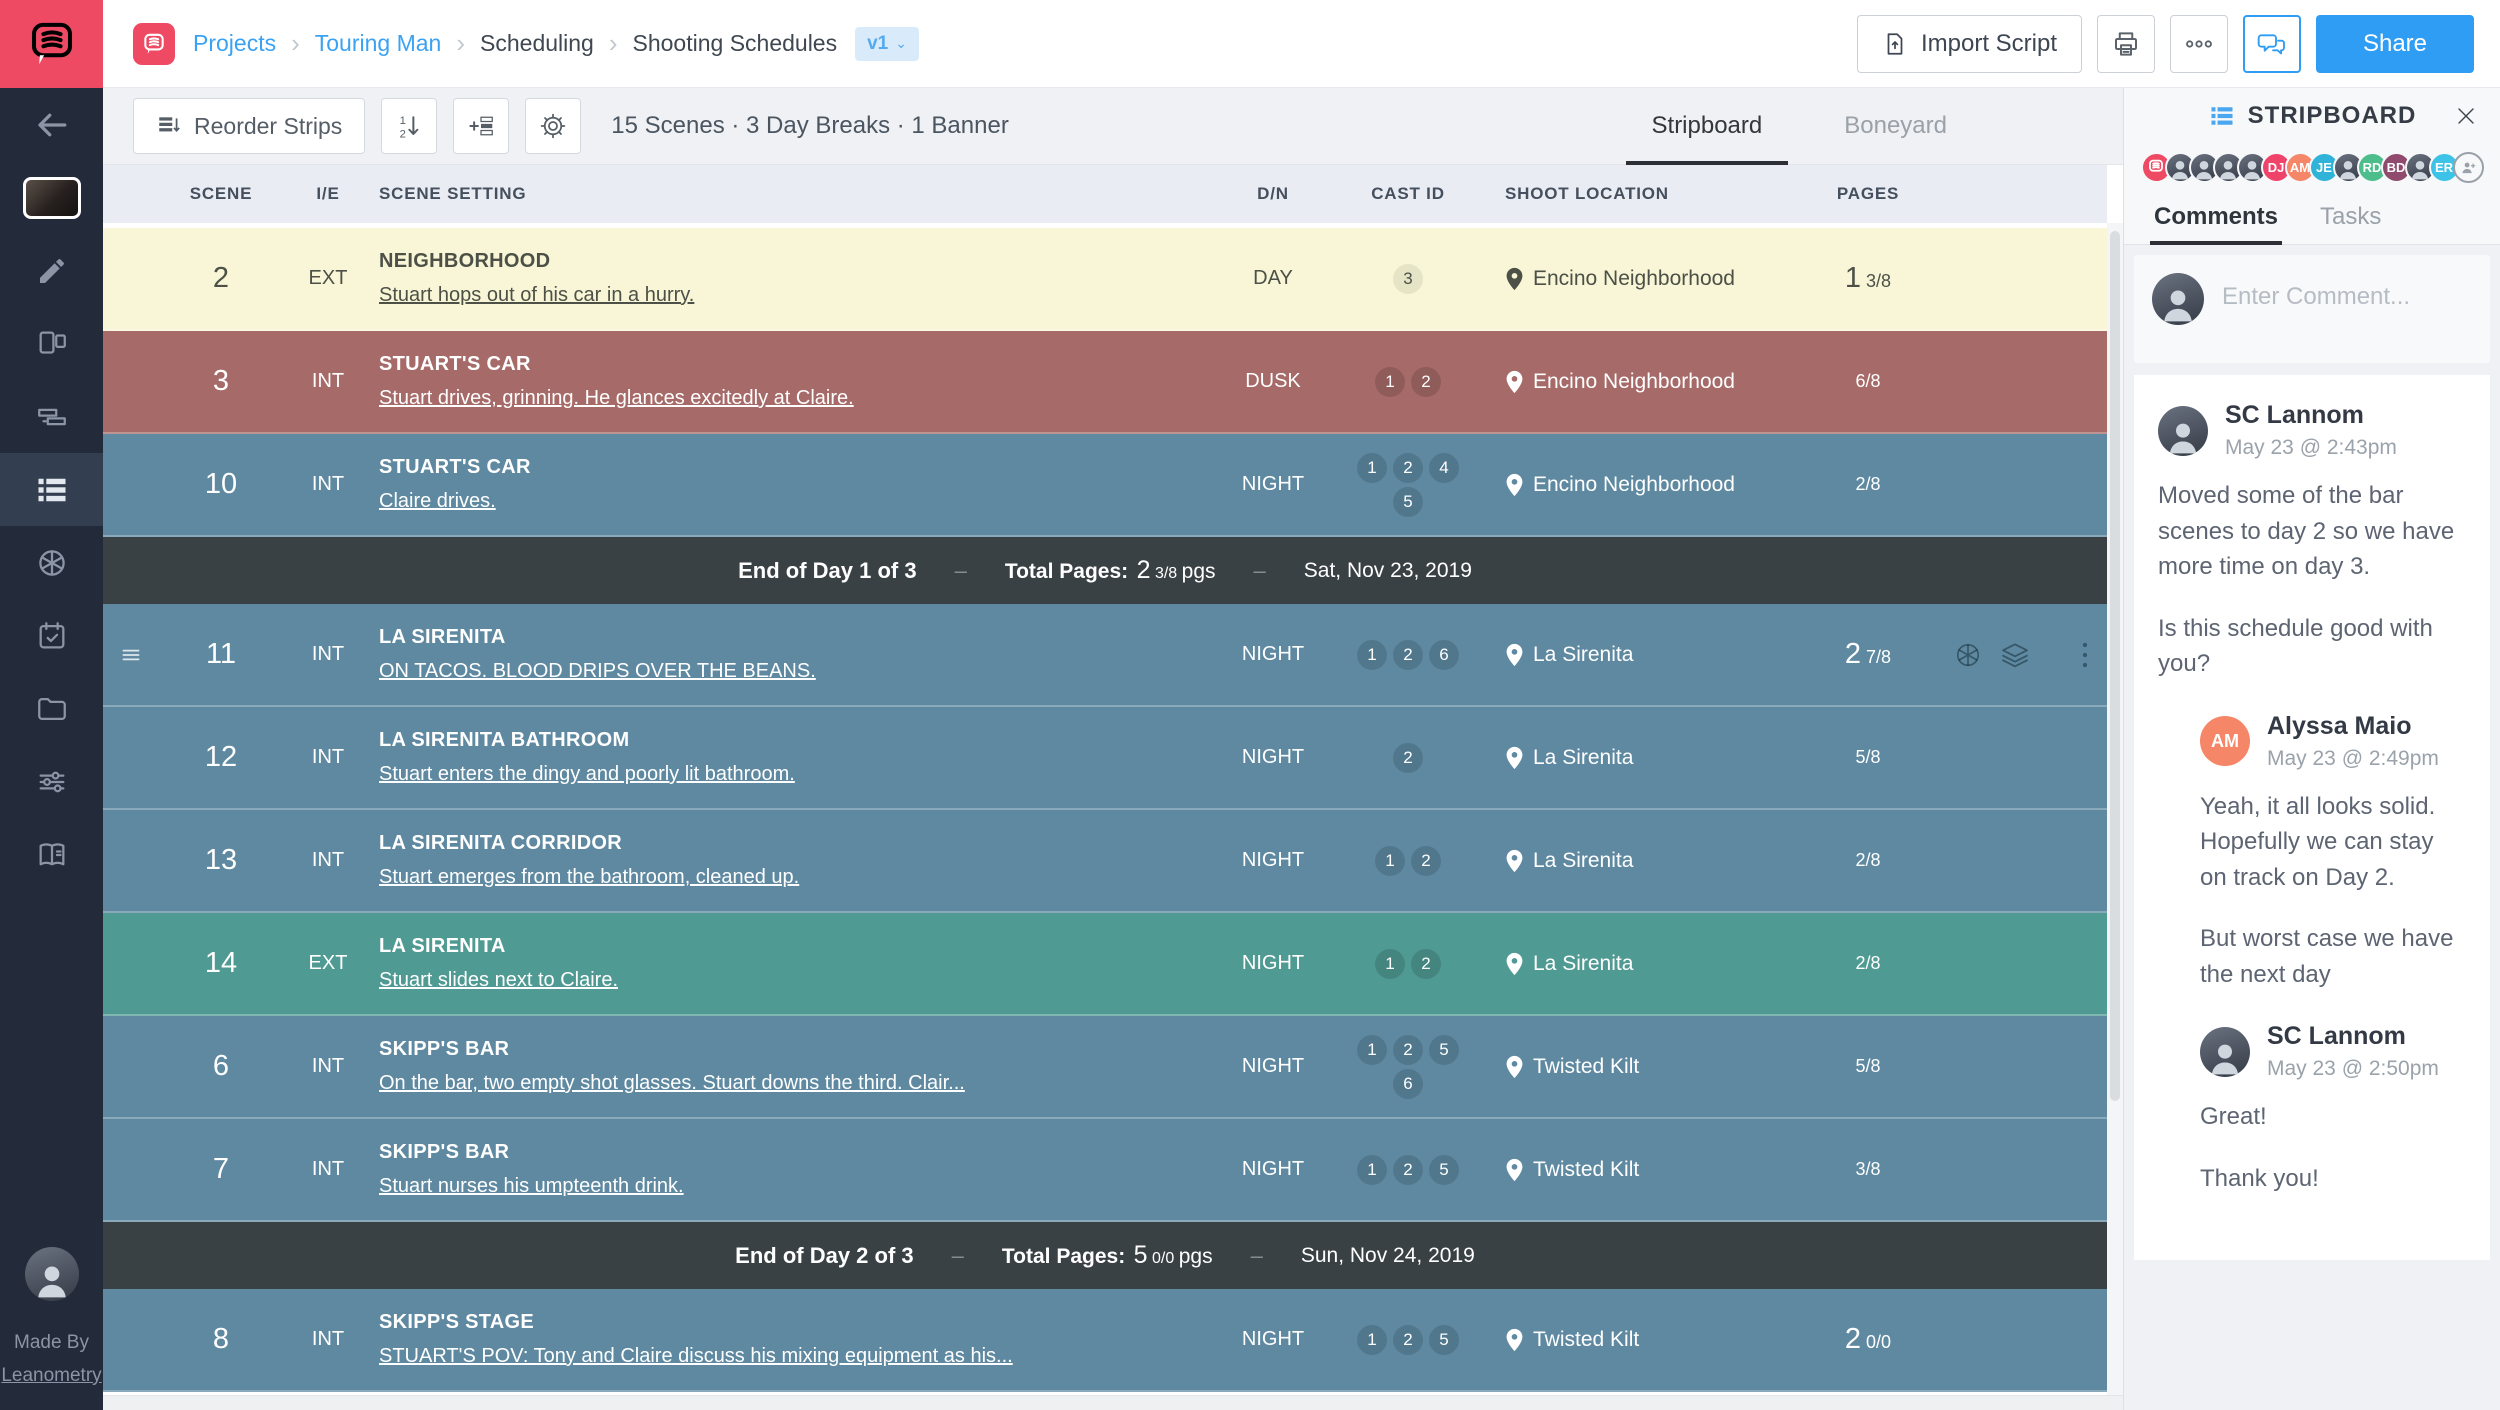 This screenshot has height=1410, width=2500. I want to click on app-logo, so click(51, 44).